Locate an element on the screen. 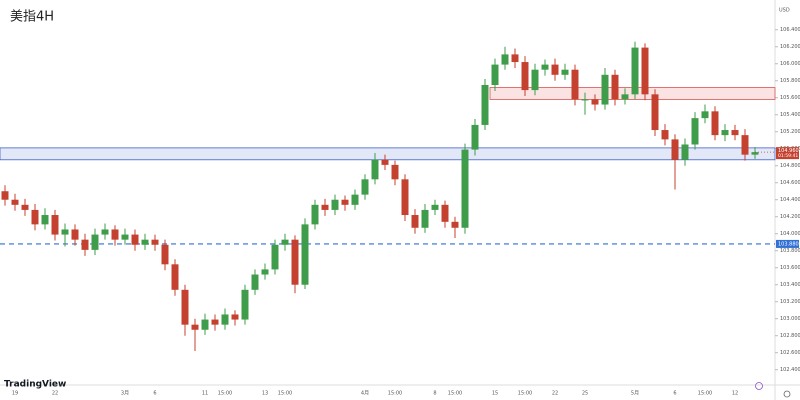  chart-title: 美指4H is located at coordinates (32, 17).